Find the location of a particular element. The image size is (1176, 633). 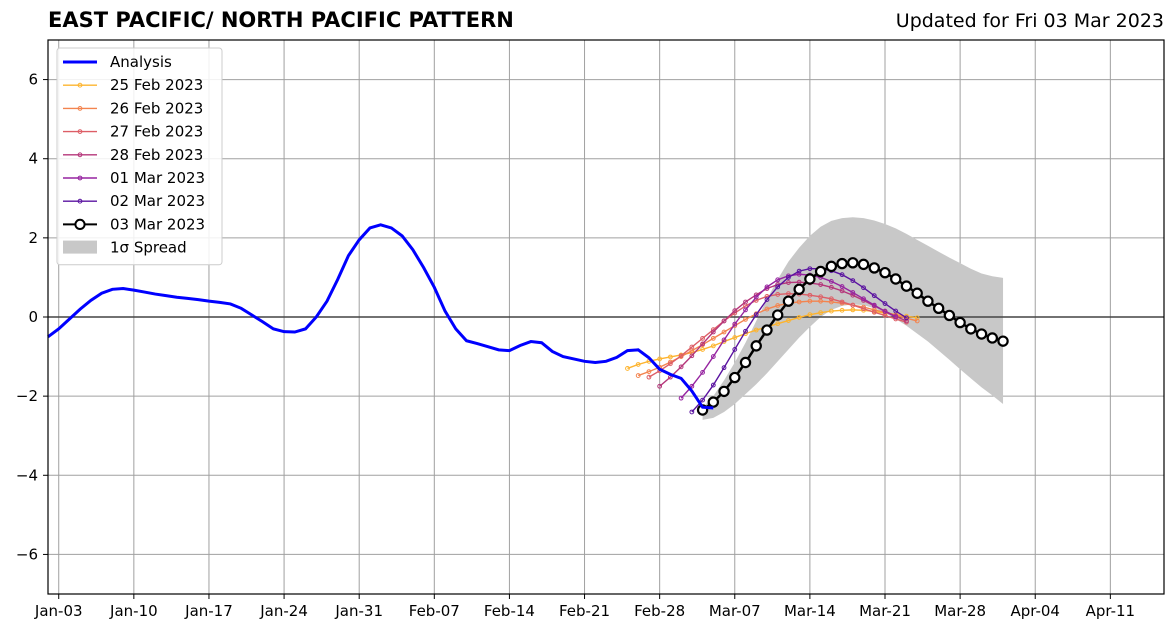

spread-band-layer is located at coordinates (853, 318).